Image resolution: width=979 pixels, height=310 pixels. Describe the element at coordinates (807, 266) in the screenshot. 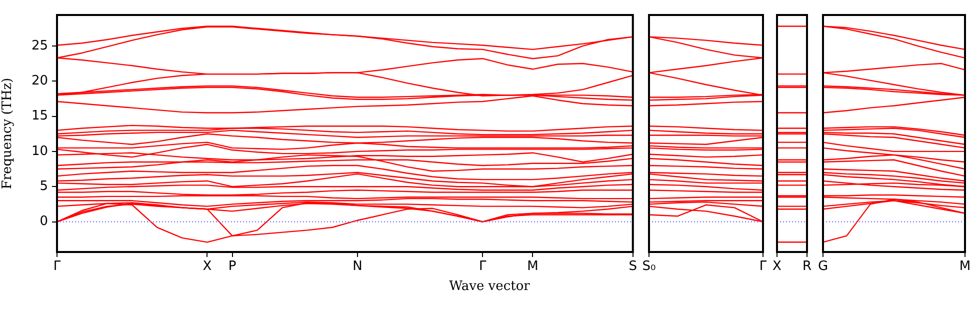

I see `x-tick-label: R` at that location.